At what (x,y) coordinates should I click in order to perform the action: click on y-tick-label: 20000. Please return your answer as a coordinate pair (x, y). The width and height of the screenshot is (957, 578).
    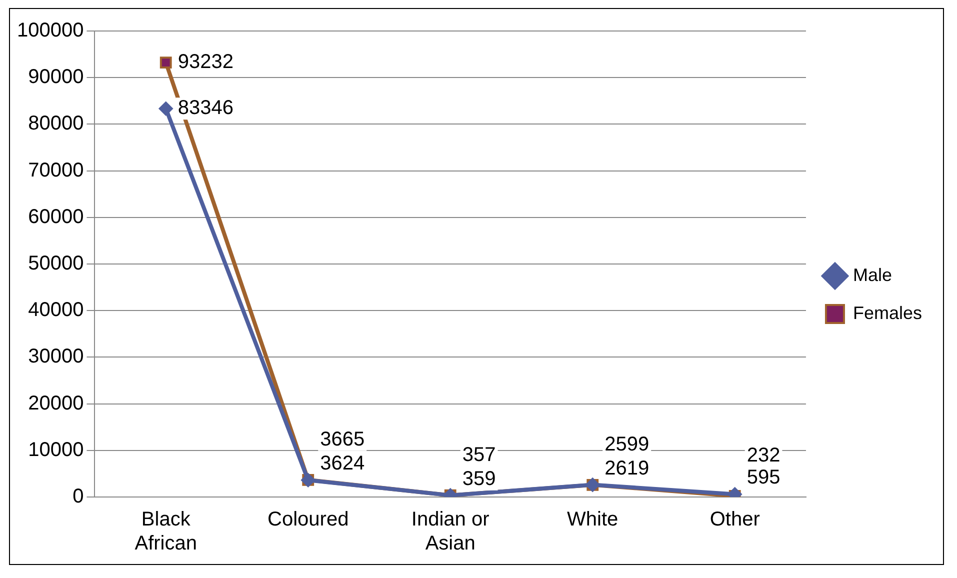
    Looking at the image, I should click on (56, 403).